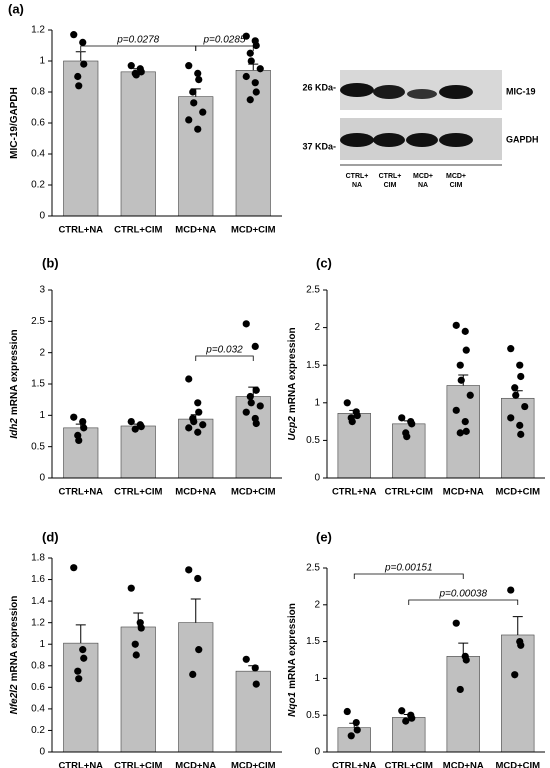  Describe the element at coordinates (50, 536) in the screenshot. I see `panel-label: (d)` at that location.